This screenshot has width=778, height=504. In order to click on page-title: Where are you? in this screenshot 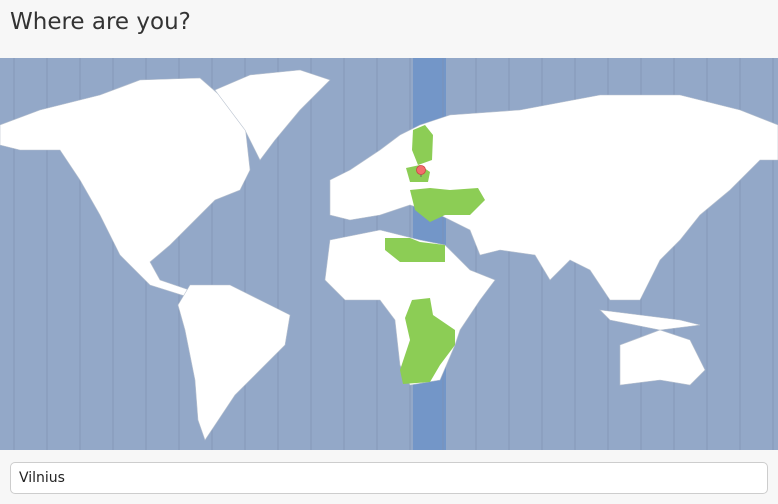, I will do `click(100, 22)`.